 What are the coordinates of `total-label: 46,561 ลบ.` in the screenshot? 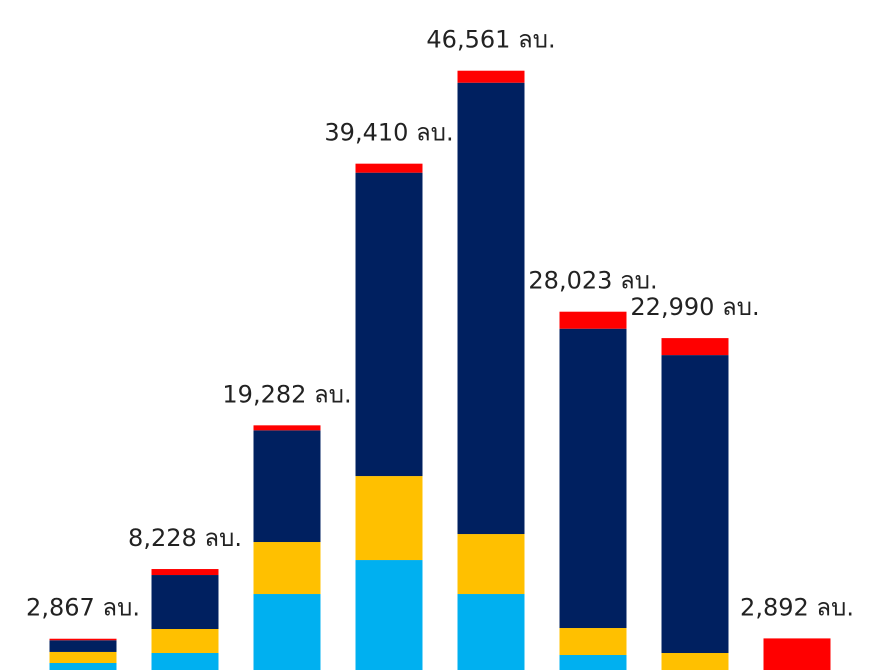 It's located at (490, 40).